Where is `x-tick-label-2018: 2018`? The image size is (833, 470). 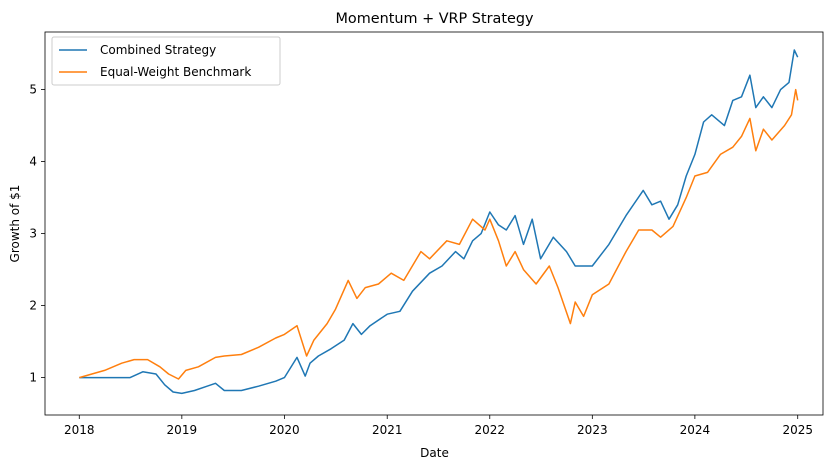
x-tick-label-2018: 2018 is located at coordinates (79, 430).